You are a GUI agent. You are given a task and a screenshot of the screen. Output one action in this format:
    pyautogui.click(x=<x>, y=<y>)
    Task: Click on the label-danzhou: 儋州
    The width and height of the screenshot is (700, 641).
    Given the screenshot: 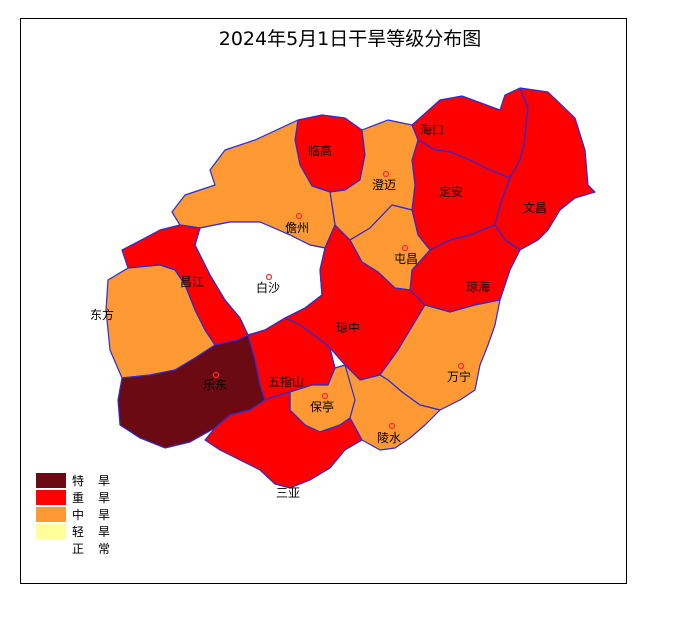 What is the action you would take?
    pyautogui.click(x=297, y=228)
    